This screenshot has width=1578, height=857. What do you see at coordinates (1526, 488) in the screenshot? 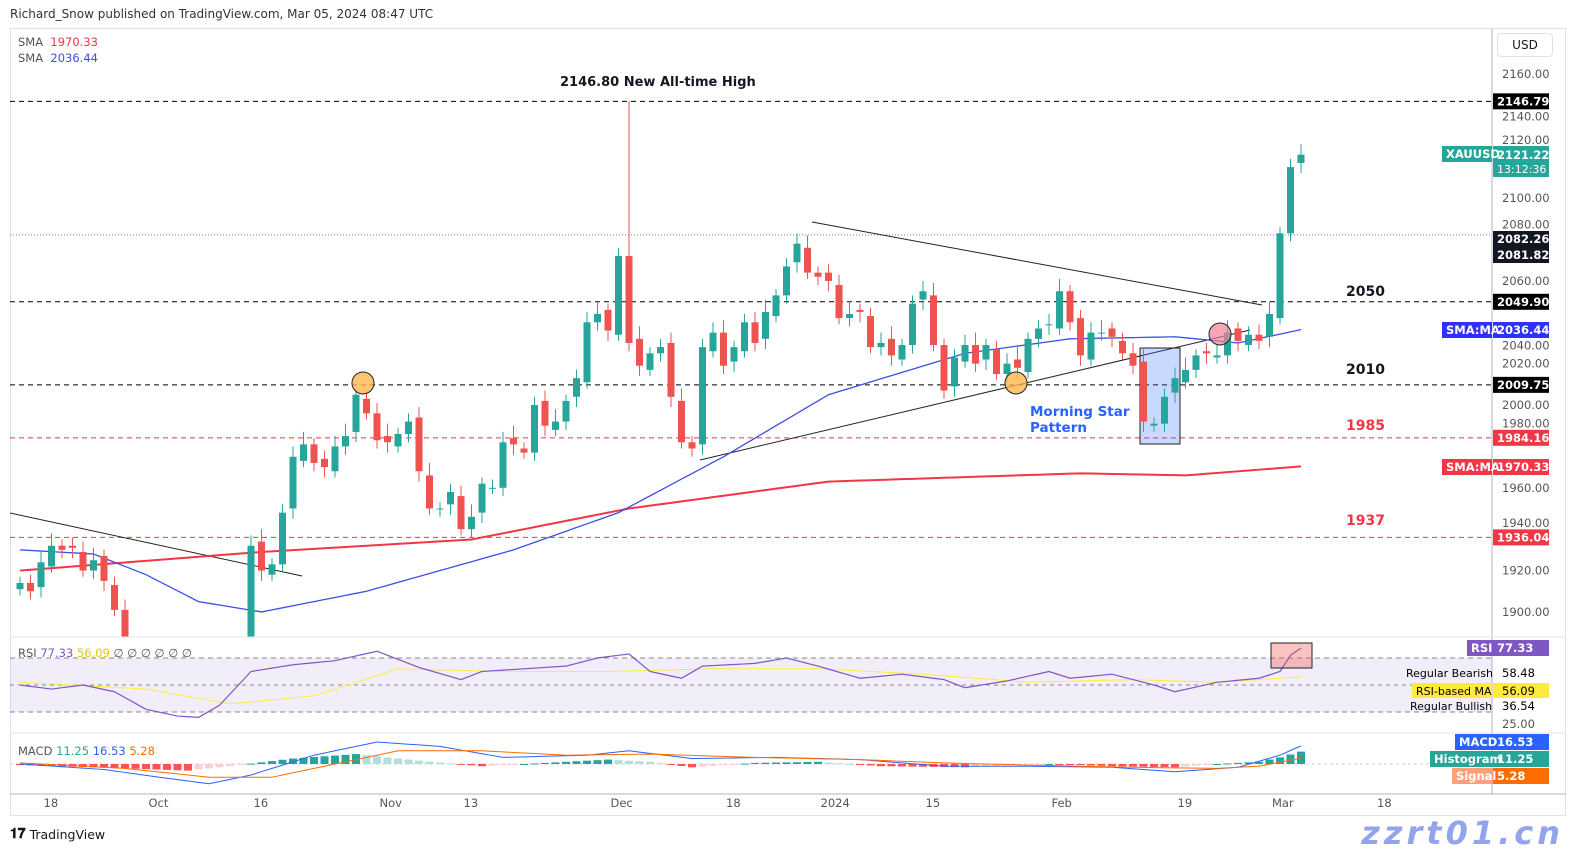
I see `price-tick-label: 1960.00` at bounding box center [1526, 488].